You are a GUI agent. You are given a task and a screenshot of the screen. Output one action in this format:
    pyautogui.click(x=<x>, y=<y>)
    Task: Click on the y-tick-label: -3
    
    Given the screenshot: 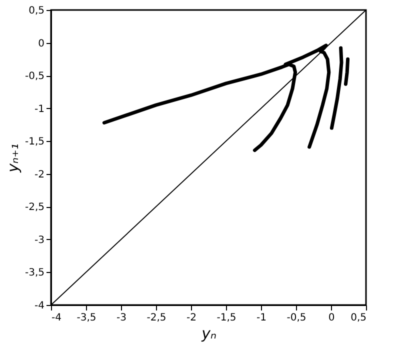 What is the action you would take?
    pyautogui.click(x=39, y=240)
    